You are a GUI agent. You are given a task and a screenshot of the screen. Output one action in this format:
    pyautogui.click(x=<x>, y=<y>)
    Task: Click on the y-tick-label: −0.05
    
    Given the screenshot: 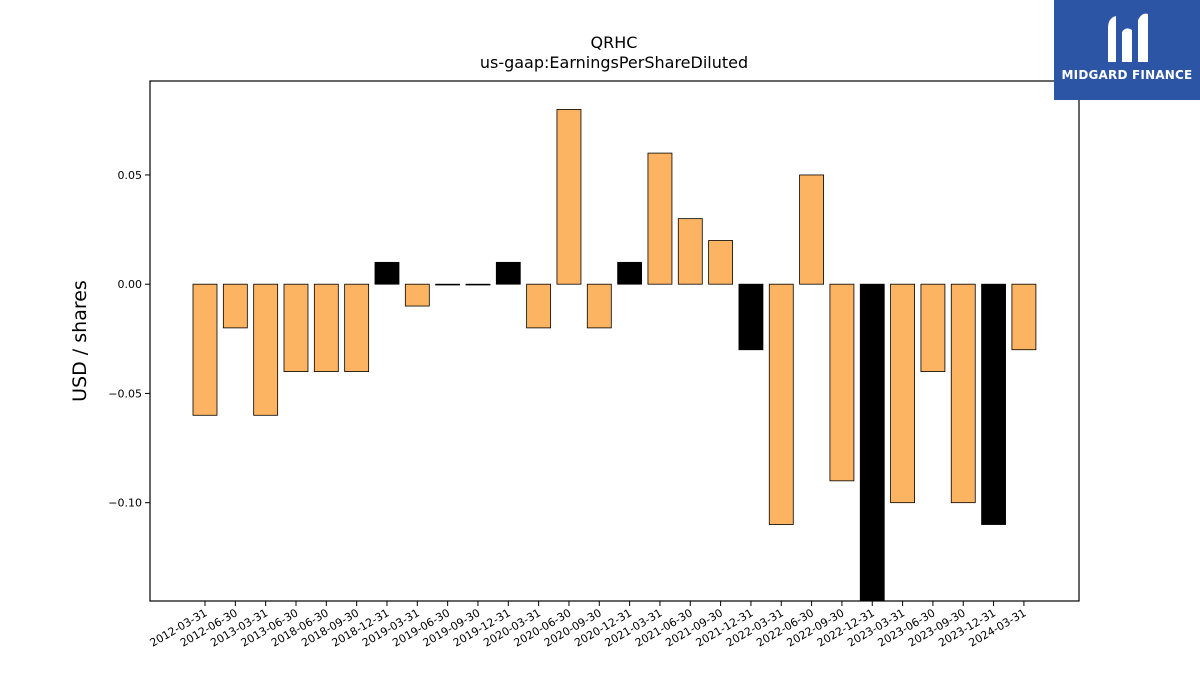 What is the action you would take?
    pyautogui.click(x=125, y=393)
    